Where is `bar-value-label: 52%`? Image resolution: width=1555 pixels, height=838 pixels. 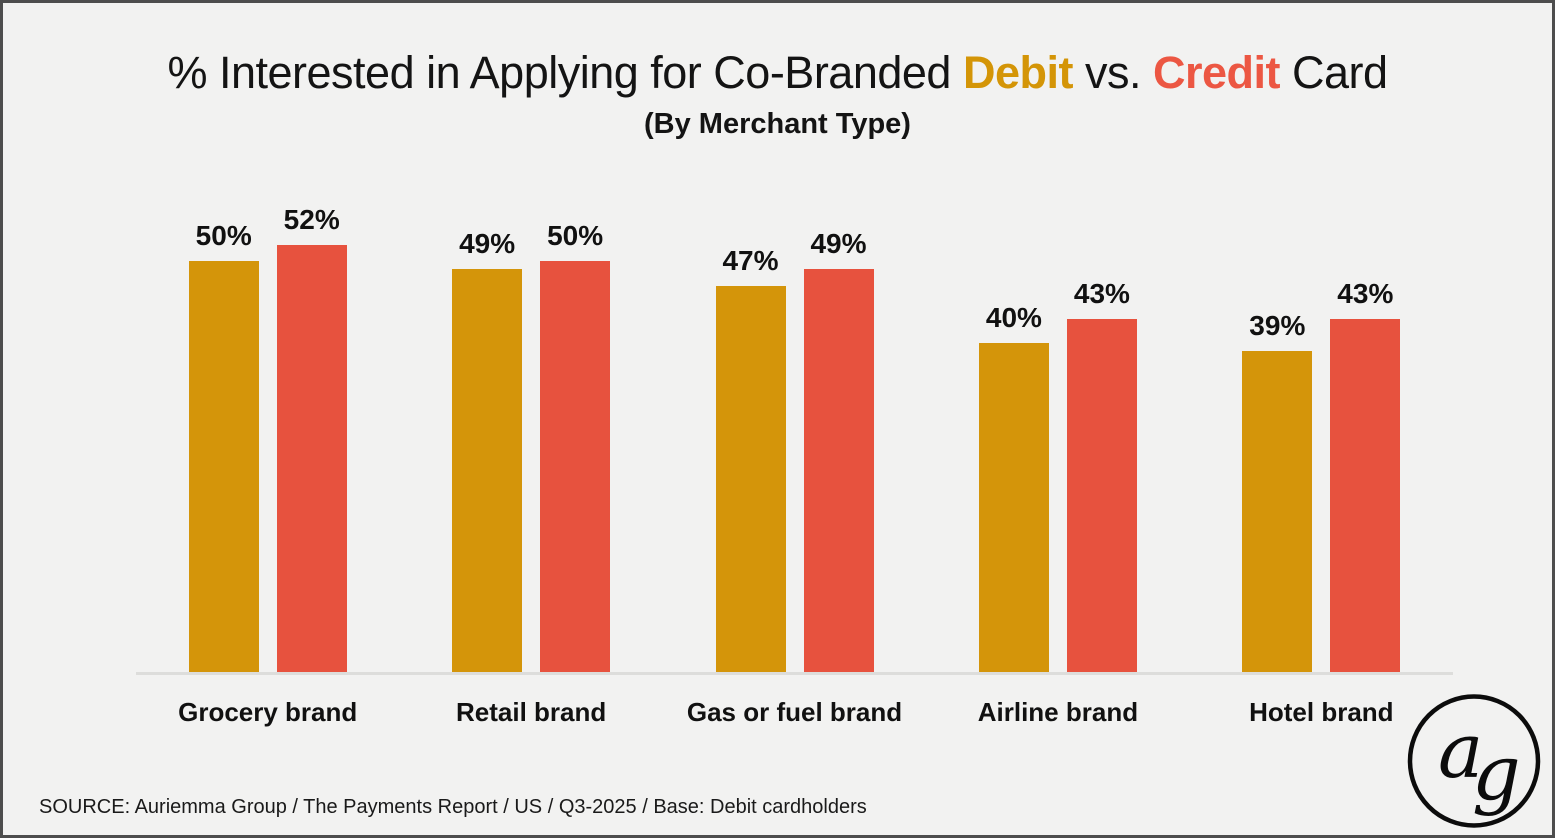
bar-value-label: 52% is located at coordinates (311, 219).